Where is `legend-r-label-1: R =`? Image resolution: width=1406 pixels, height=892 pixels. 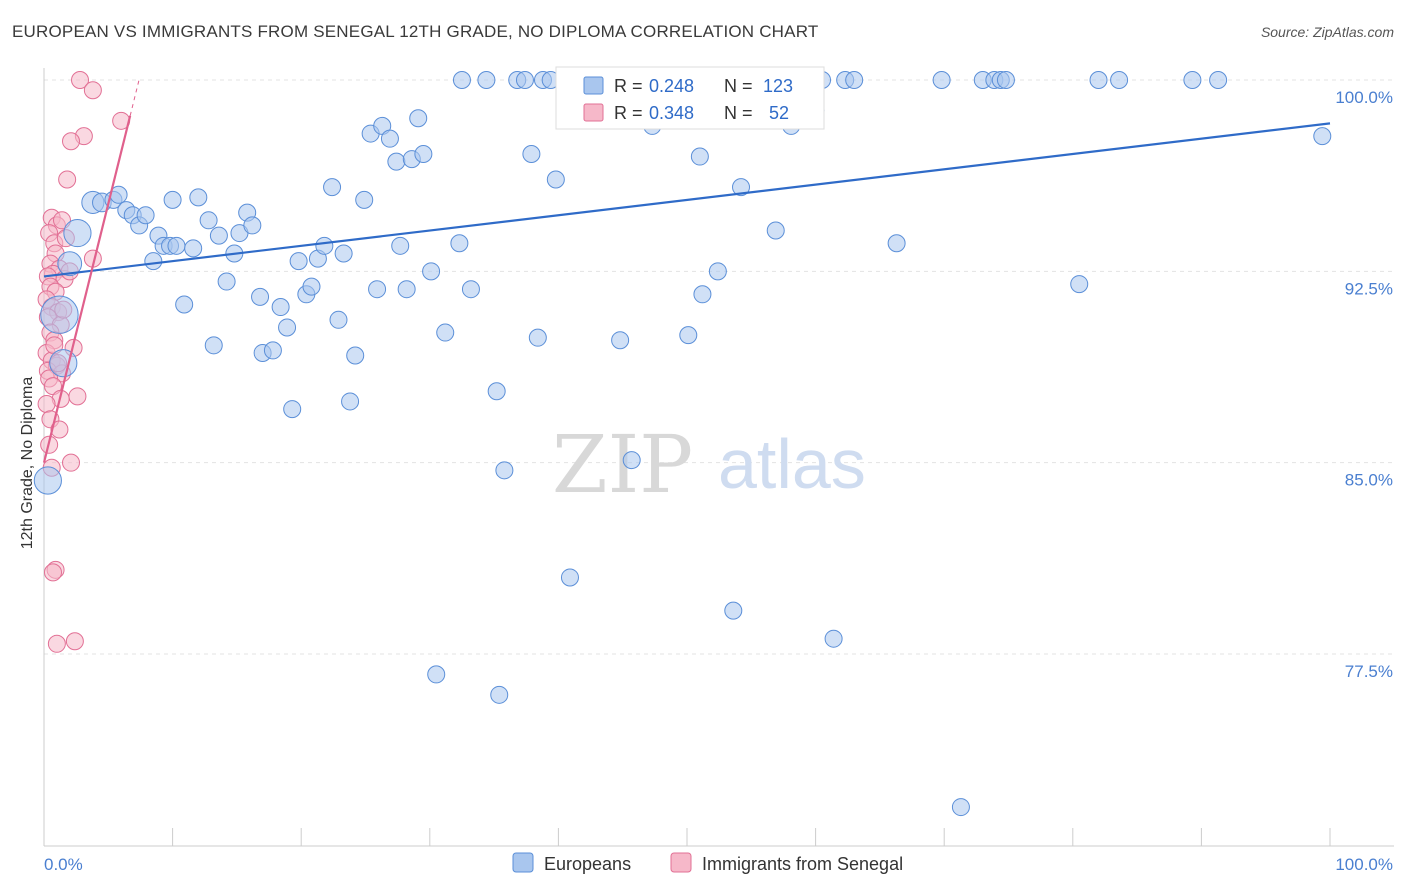 legend-r-label-1: R = is located at coordinates (628, 86).